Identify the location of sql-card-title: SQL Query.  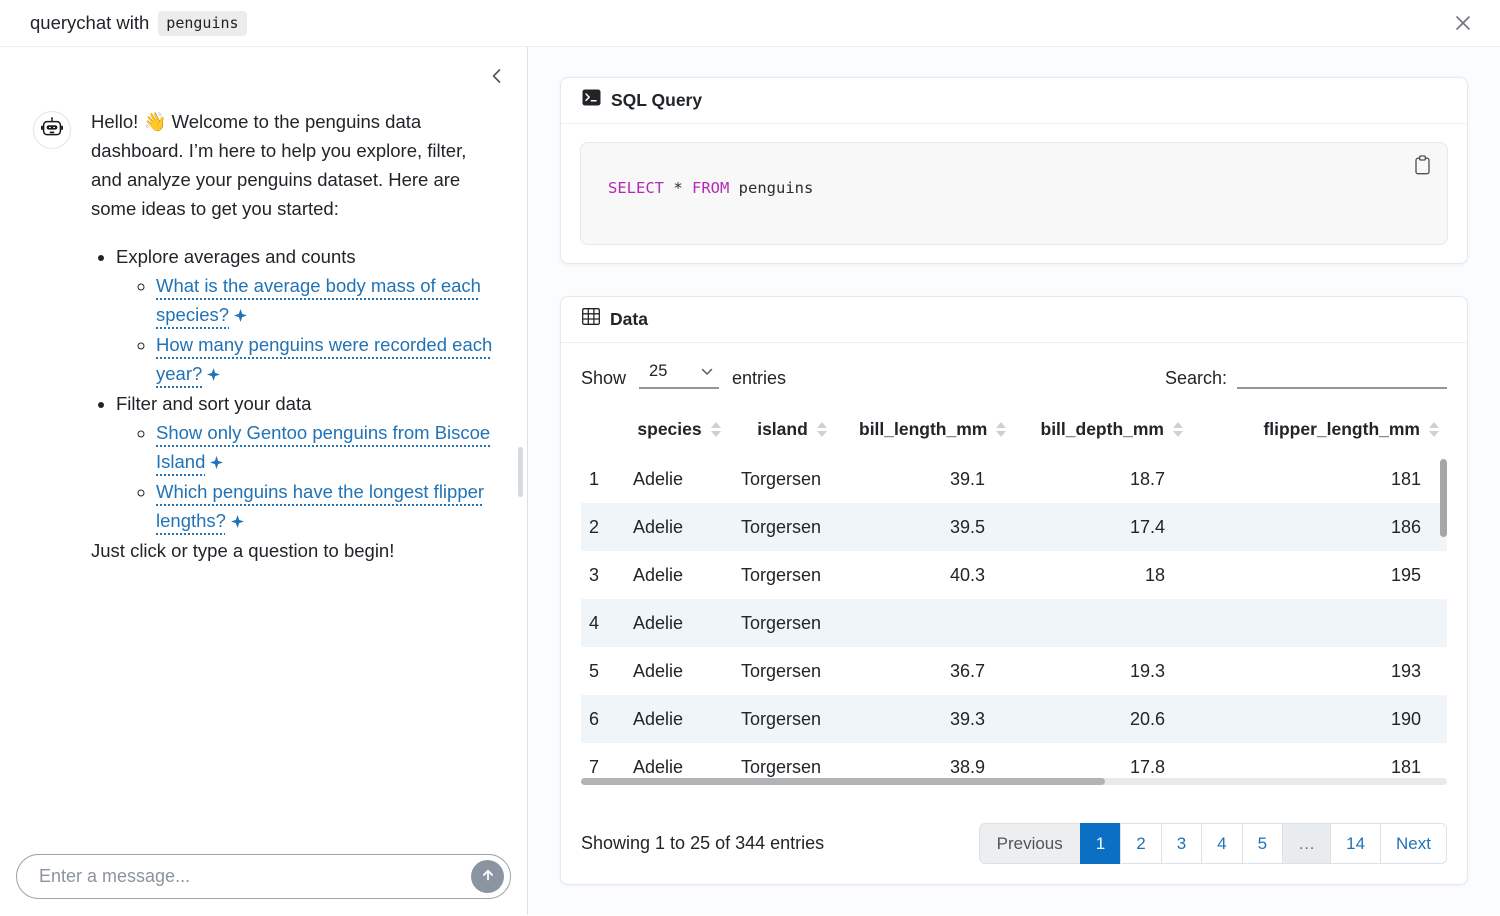
(657, 99).